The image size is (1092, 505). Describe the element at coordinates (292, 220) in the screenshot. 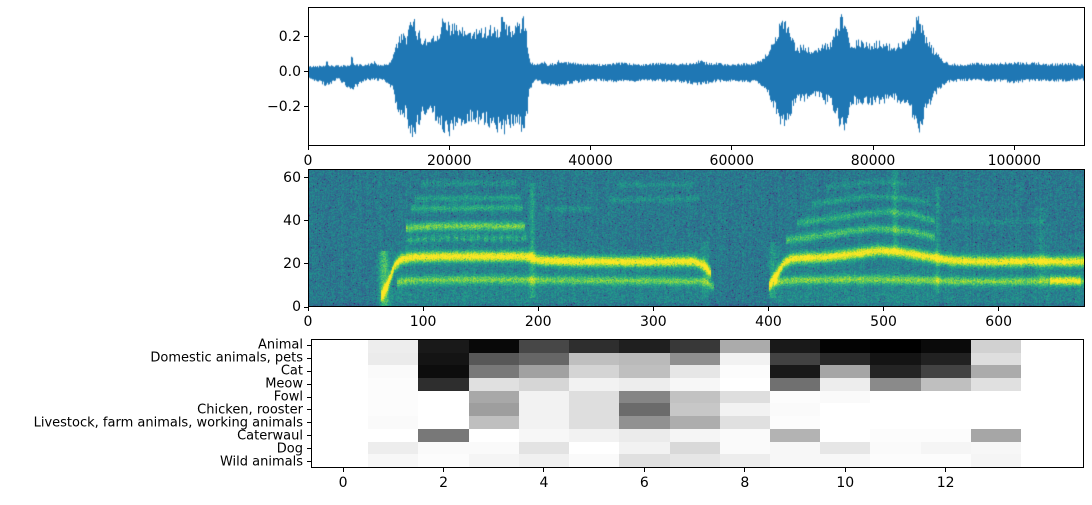

I see `y-tick-label: 40` at that location.